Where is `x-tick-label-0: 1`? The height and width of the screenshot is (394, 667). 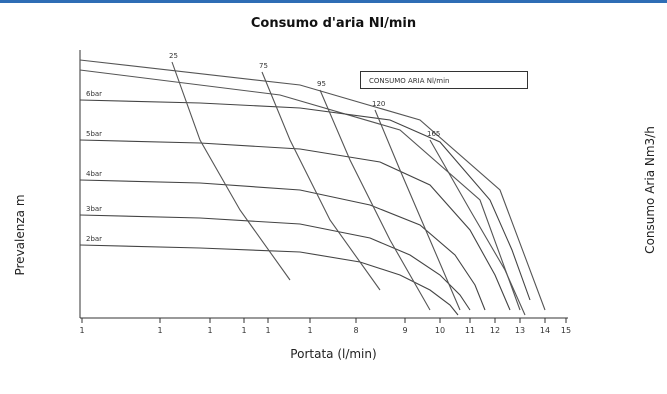 x-tick-label-0: 1 is located at coordinates (81, 330).